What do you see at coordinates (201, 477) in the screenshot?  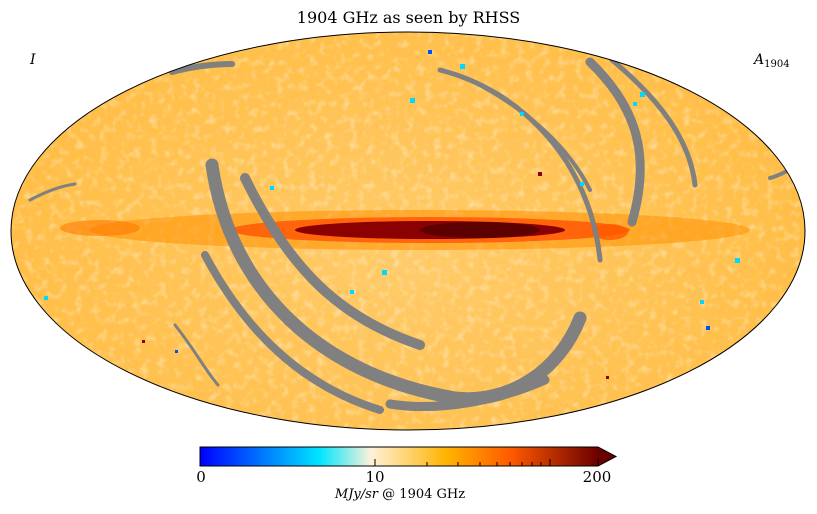 I see `colorbar-tick-min: 0` at bounding box center [201, 477].